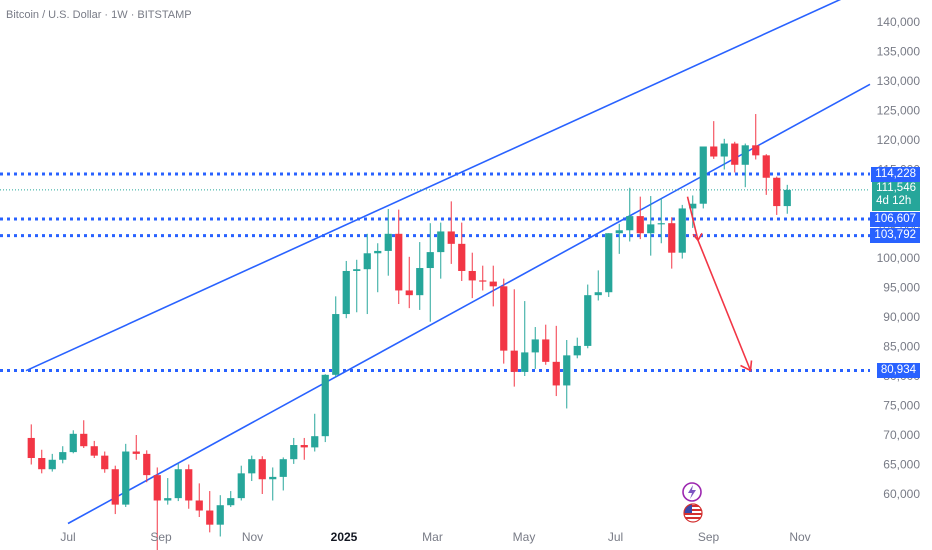  Describe the element at coordinates (693, 513) in the screenshot. I see `us-flag-icon` at that location.